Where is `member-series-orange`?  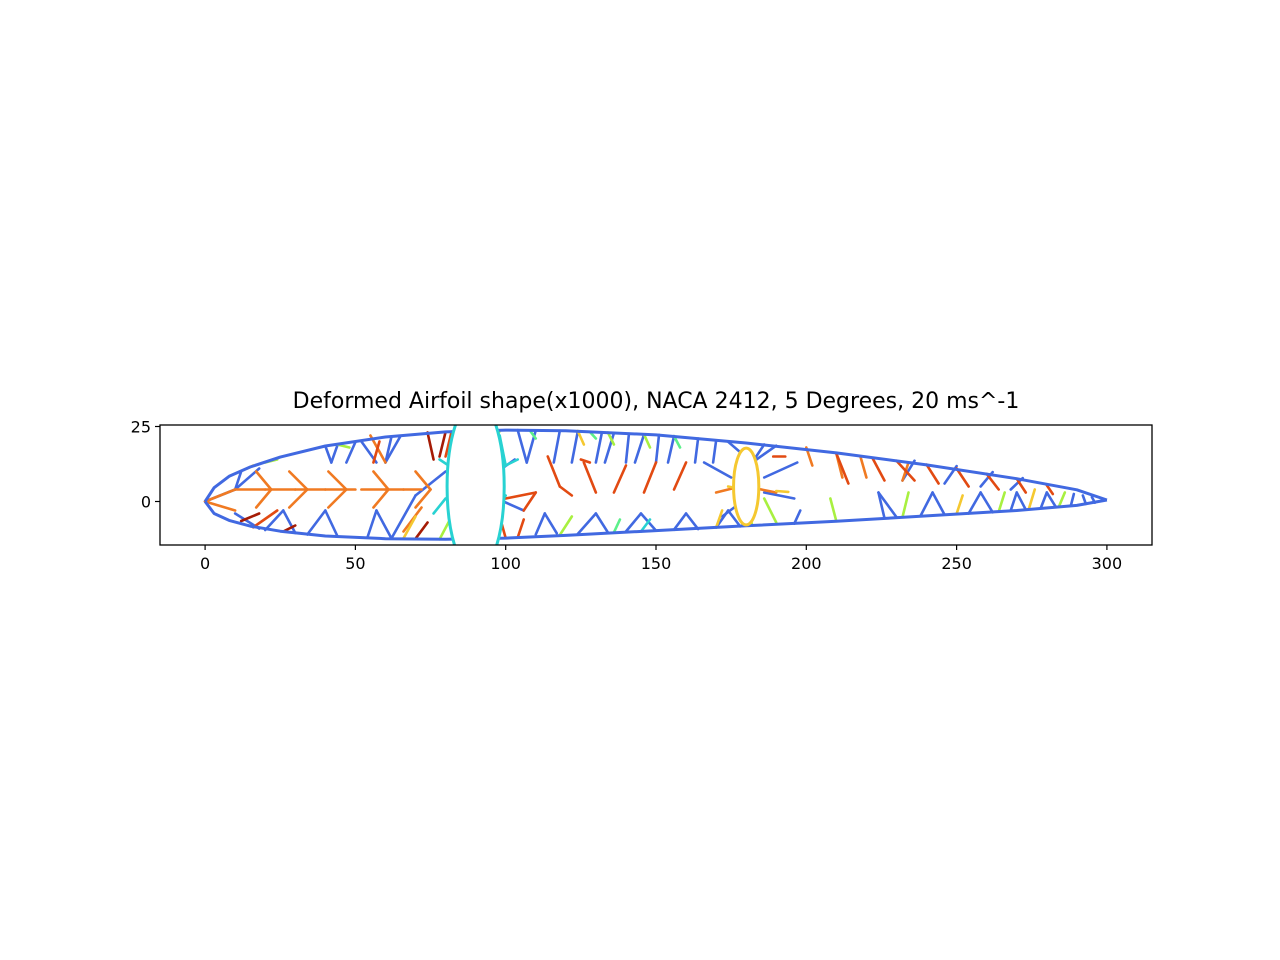
member-series-orange is located at coordinates (556, 483).